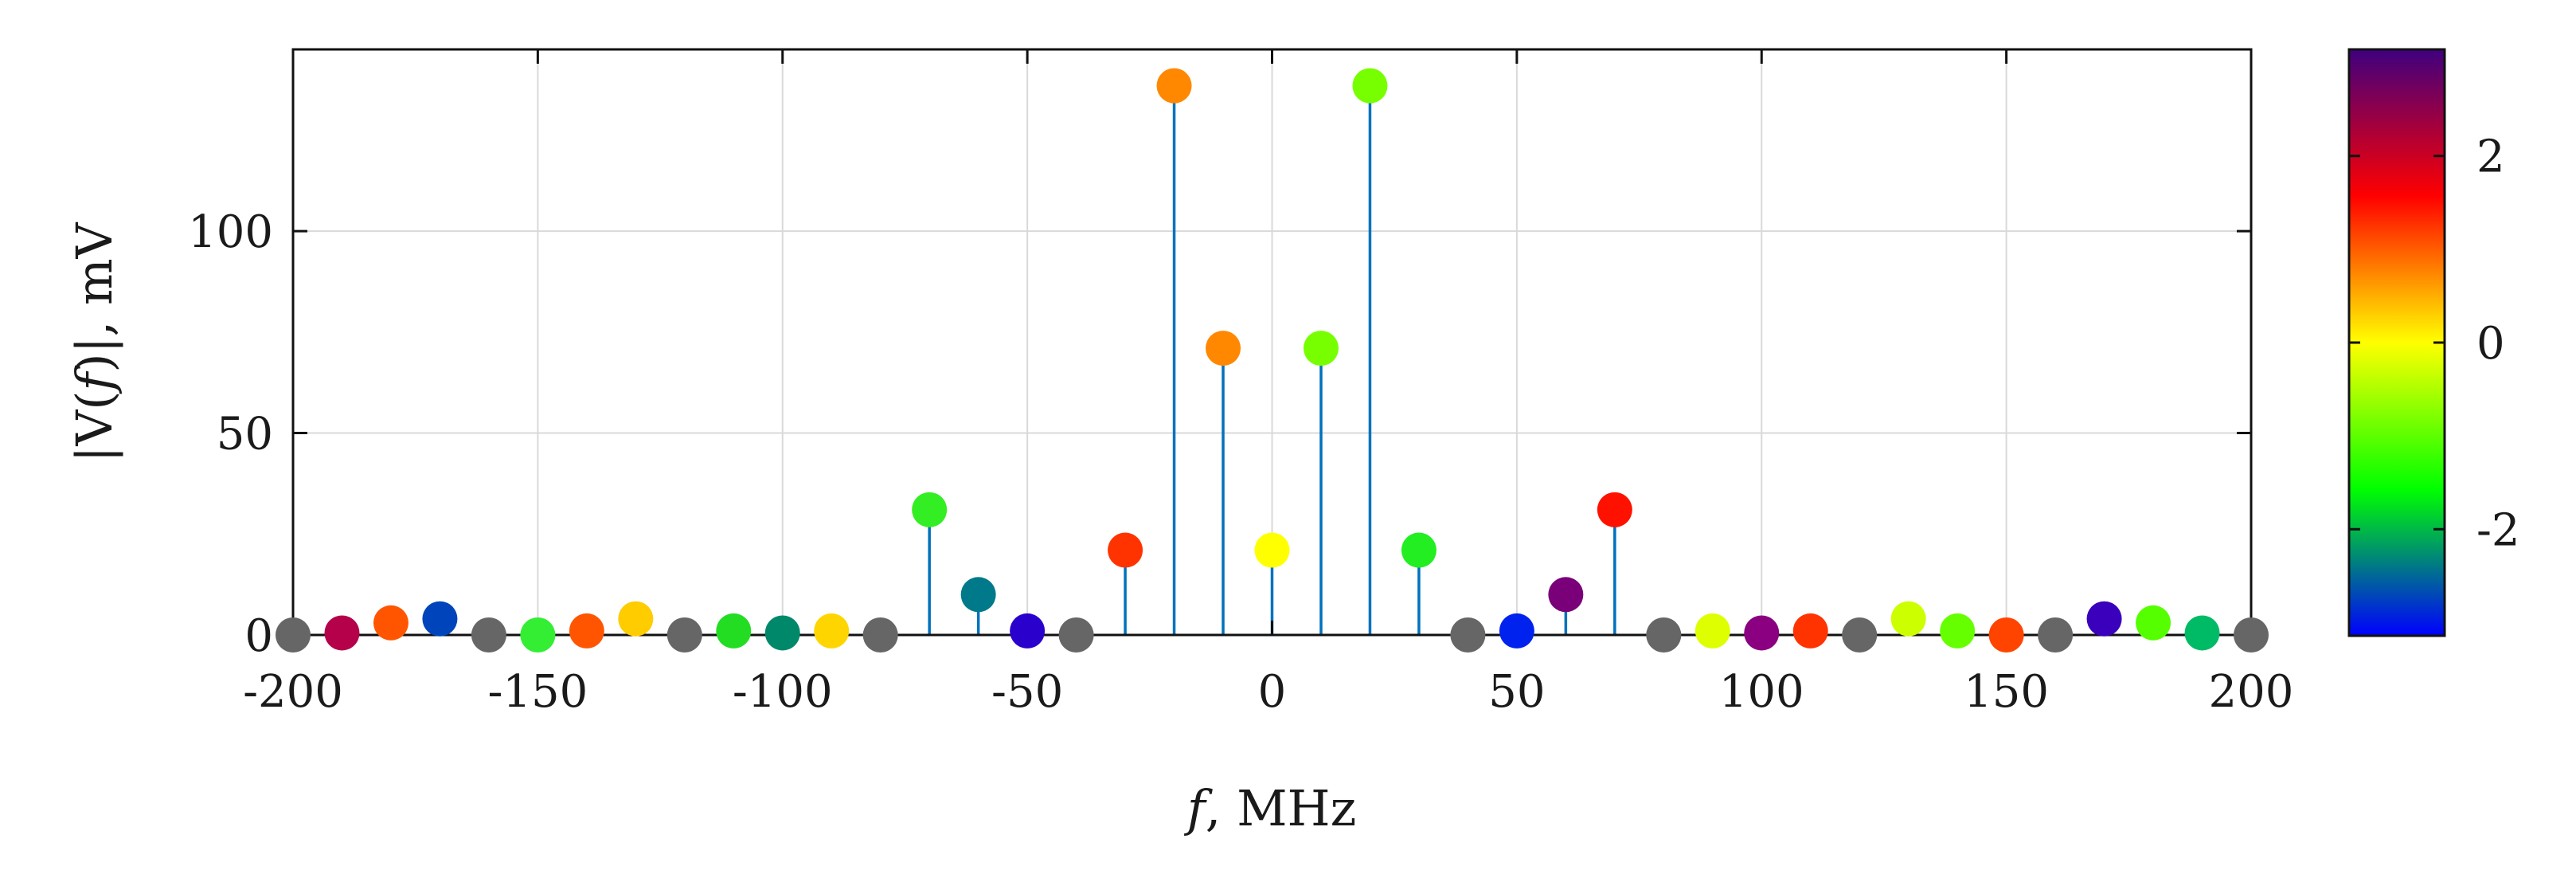 The image size is (2576, 870). What do you see at coordinates (1027, 692) in the screenshot?
I see `x-tick-label: -50` at bounding box center [1027, 692].